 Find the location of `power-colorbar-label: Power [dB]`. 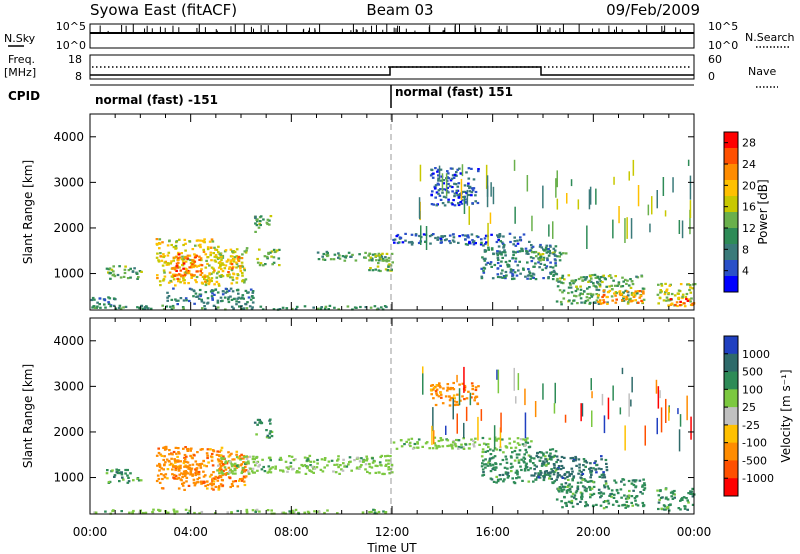

power-colorbar-label: Power [dB] is located at coordinates (763, 211).